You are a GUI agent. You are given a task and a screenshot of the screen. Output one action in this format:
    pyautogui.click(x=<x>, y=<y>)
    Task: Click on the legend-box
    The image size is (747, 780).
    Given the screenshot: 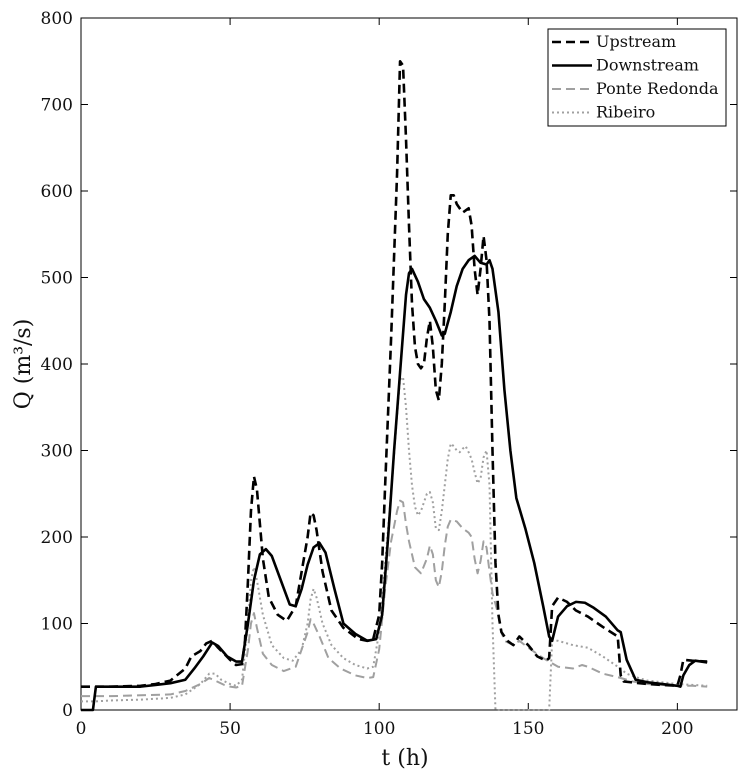 What is the action you would take?
    pyautogui.click(x=637, y=77)
    